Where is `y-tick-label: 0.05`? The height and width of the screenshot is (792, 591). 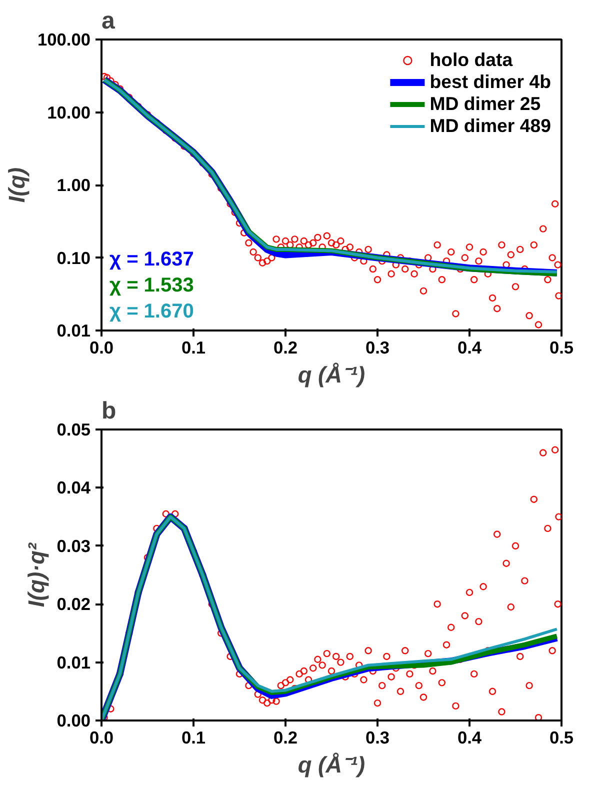 y-tick-label: 0.05 is located at coordinates (73, 430).